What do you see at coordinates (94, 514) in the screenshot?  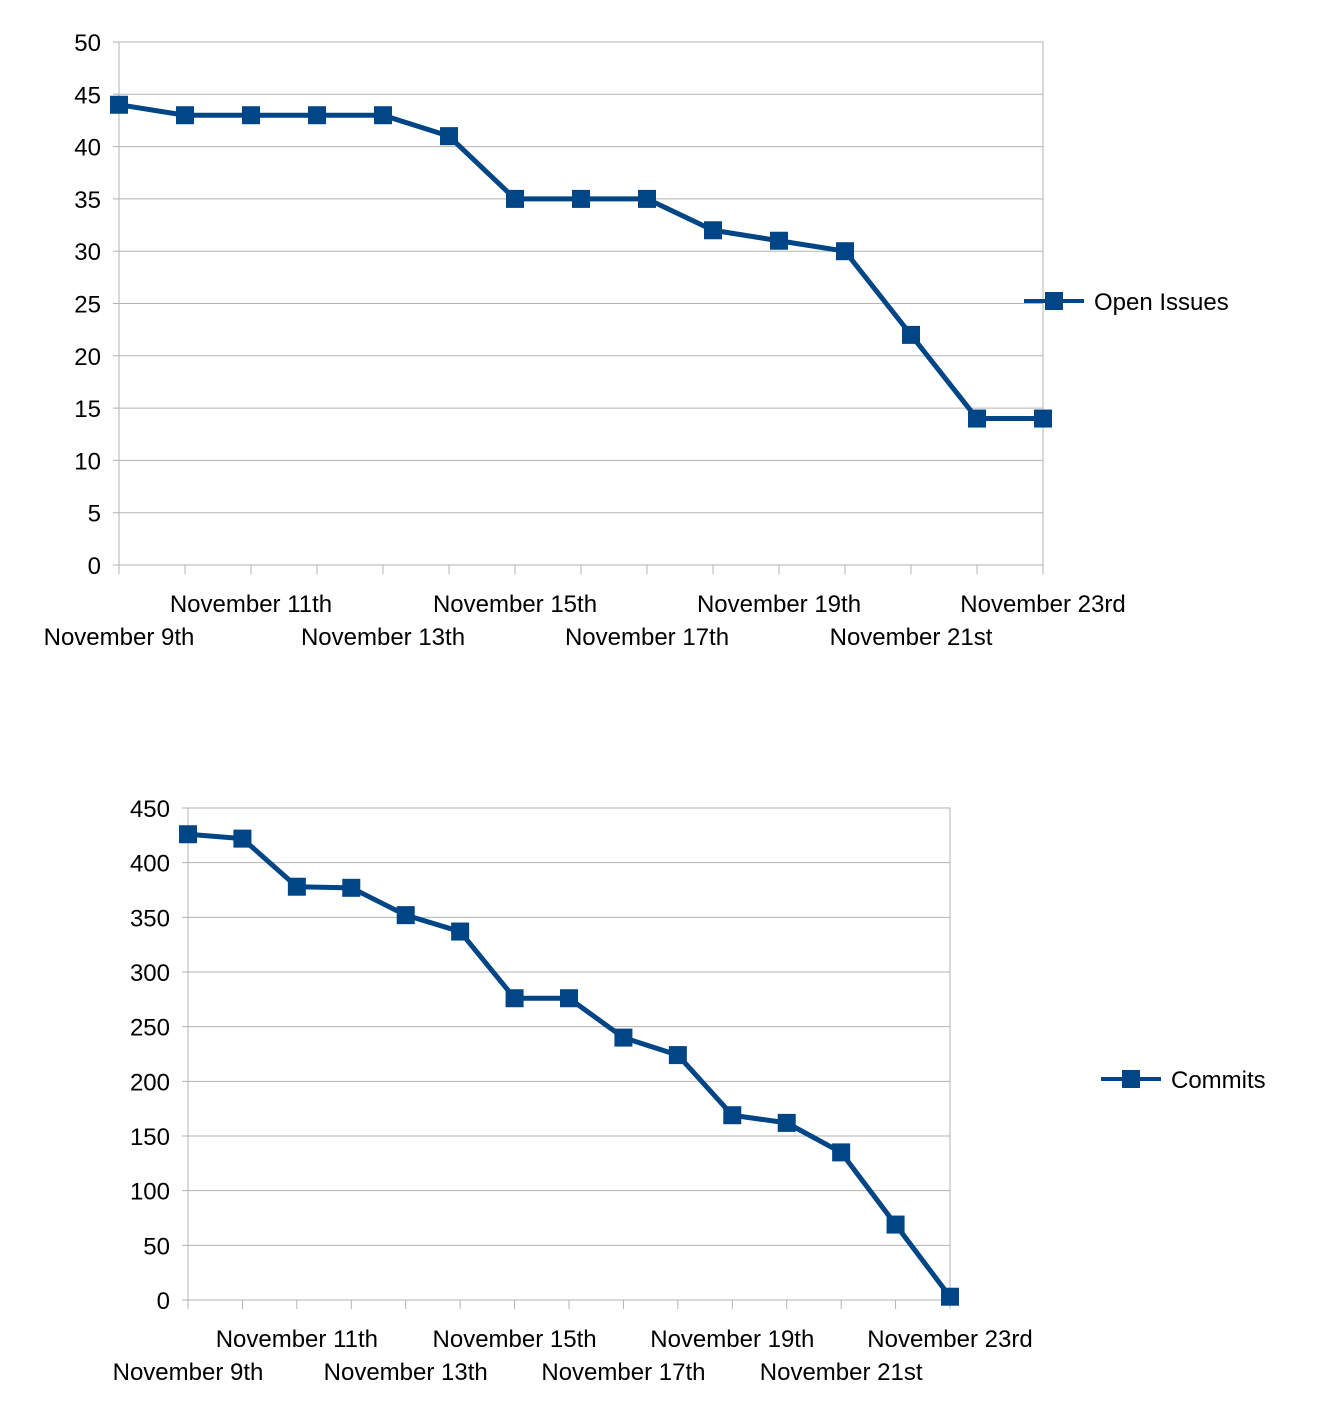 I see `y-tick-label: 5` at bounding box center [94, 514].